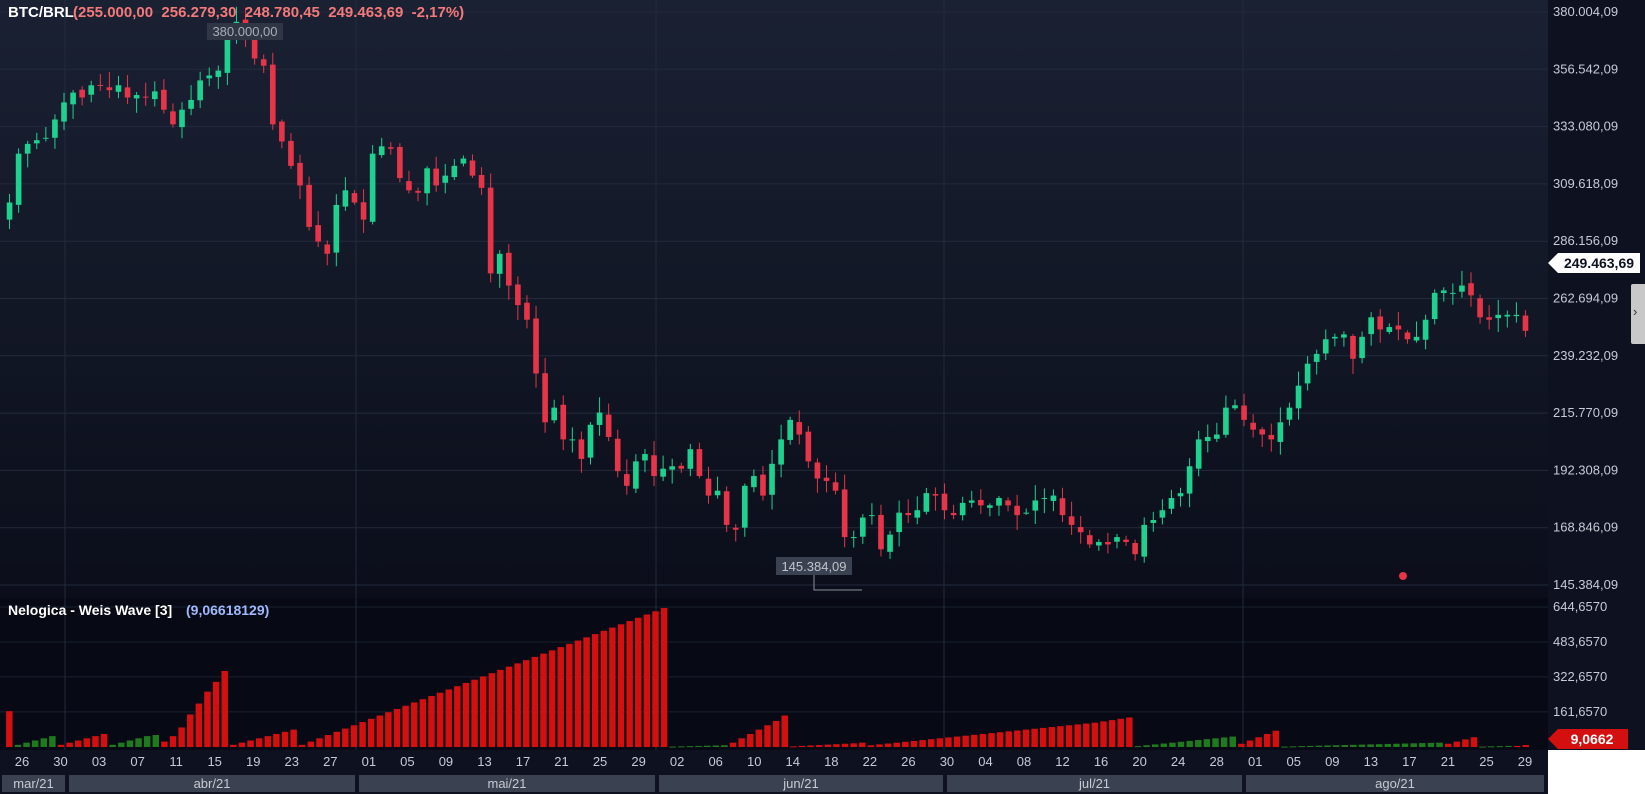  I want to click on expand-panel-button: ›, so click(1638, 314).